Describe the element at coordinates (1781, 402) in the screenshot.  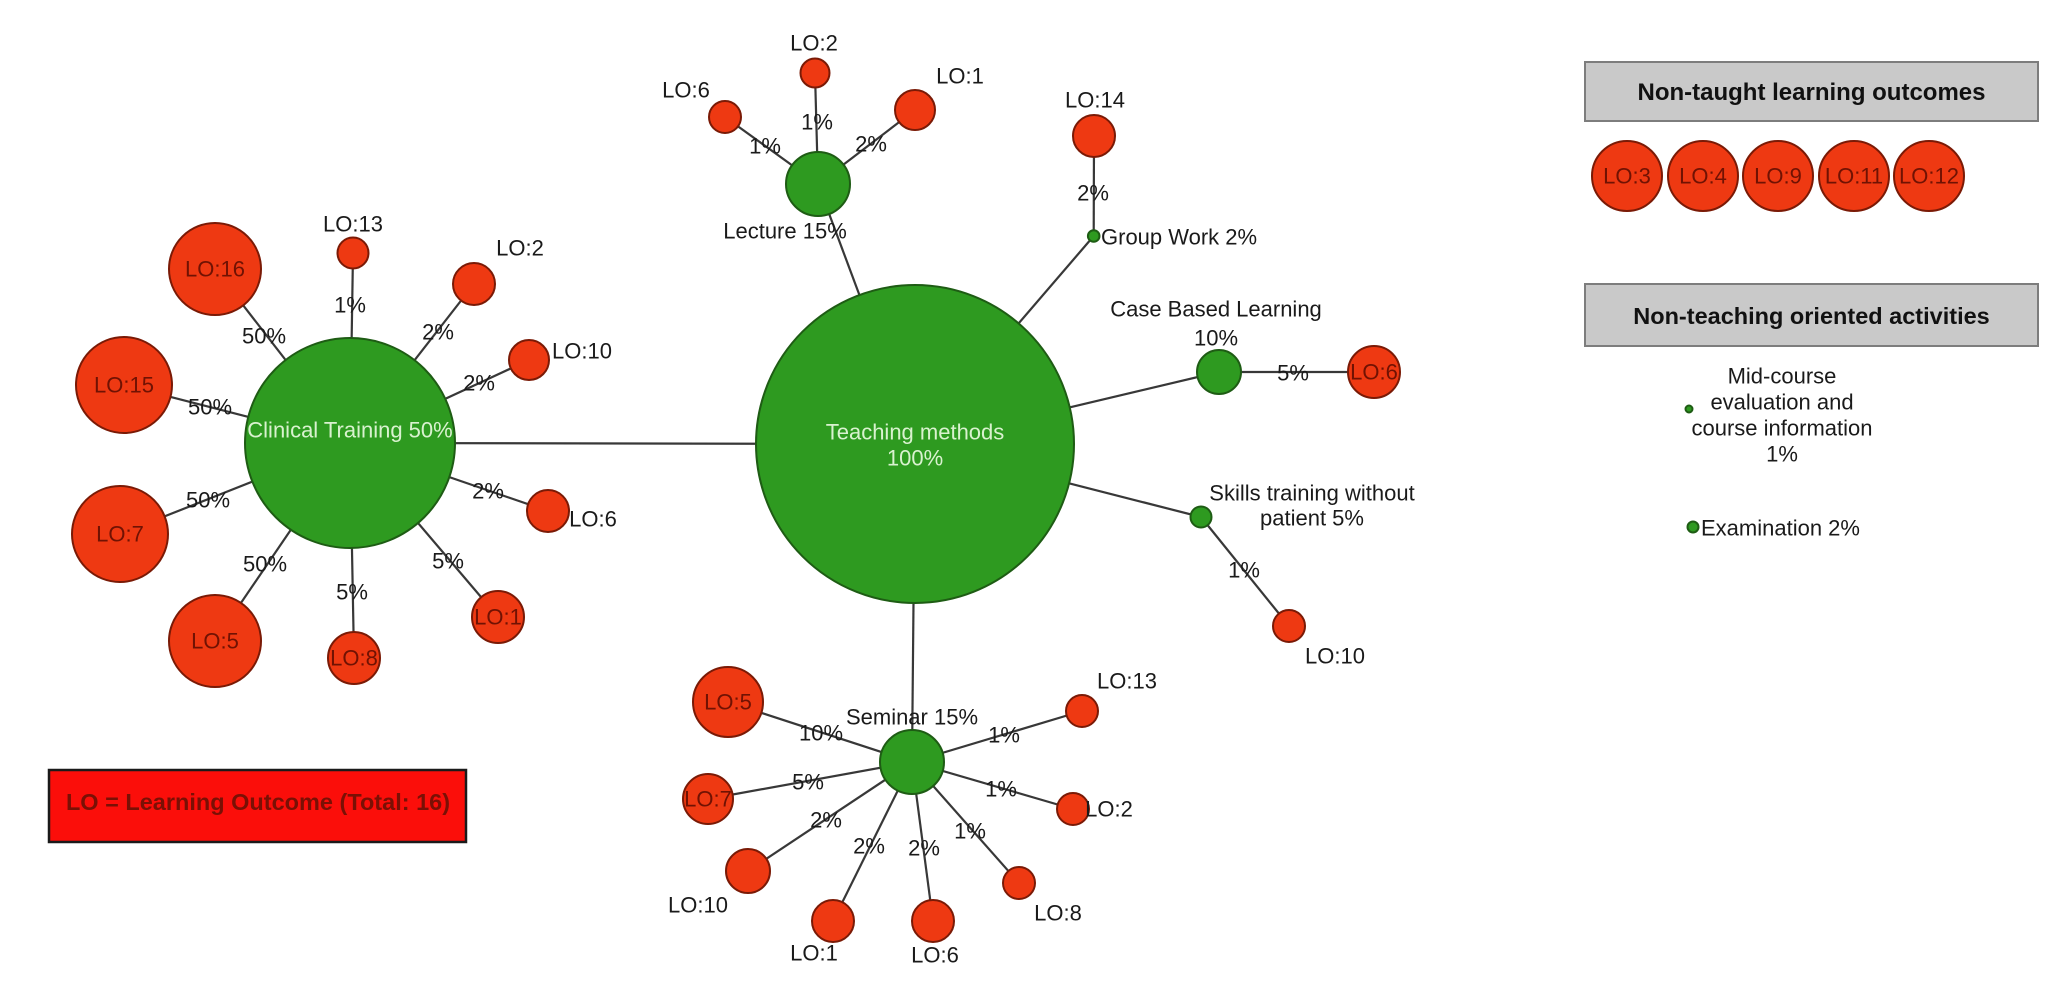
I see `svg-text: evaluation and` at that location.